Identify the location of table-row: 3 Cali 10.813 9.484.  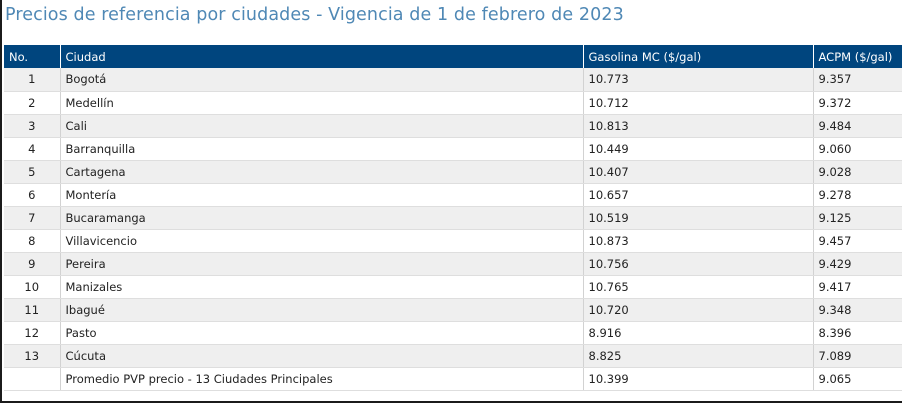
(453, 126).